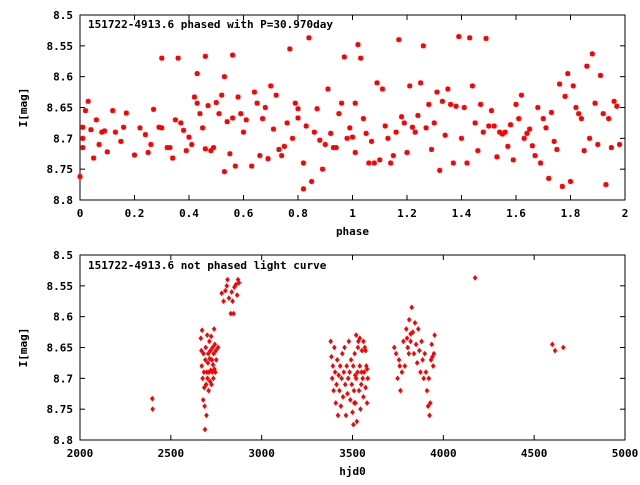 The height and width of the screenshot is (485, 640). What do you see at coordinates (189, 213) in the screenshot?
I see `x-tick-label: 0.4` at bounding box center [189, 213].